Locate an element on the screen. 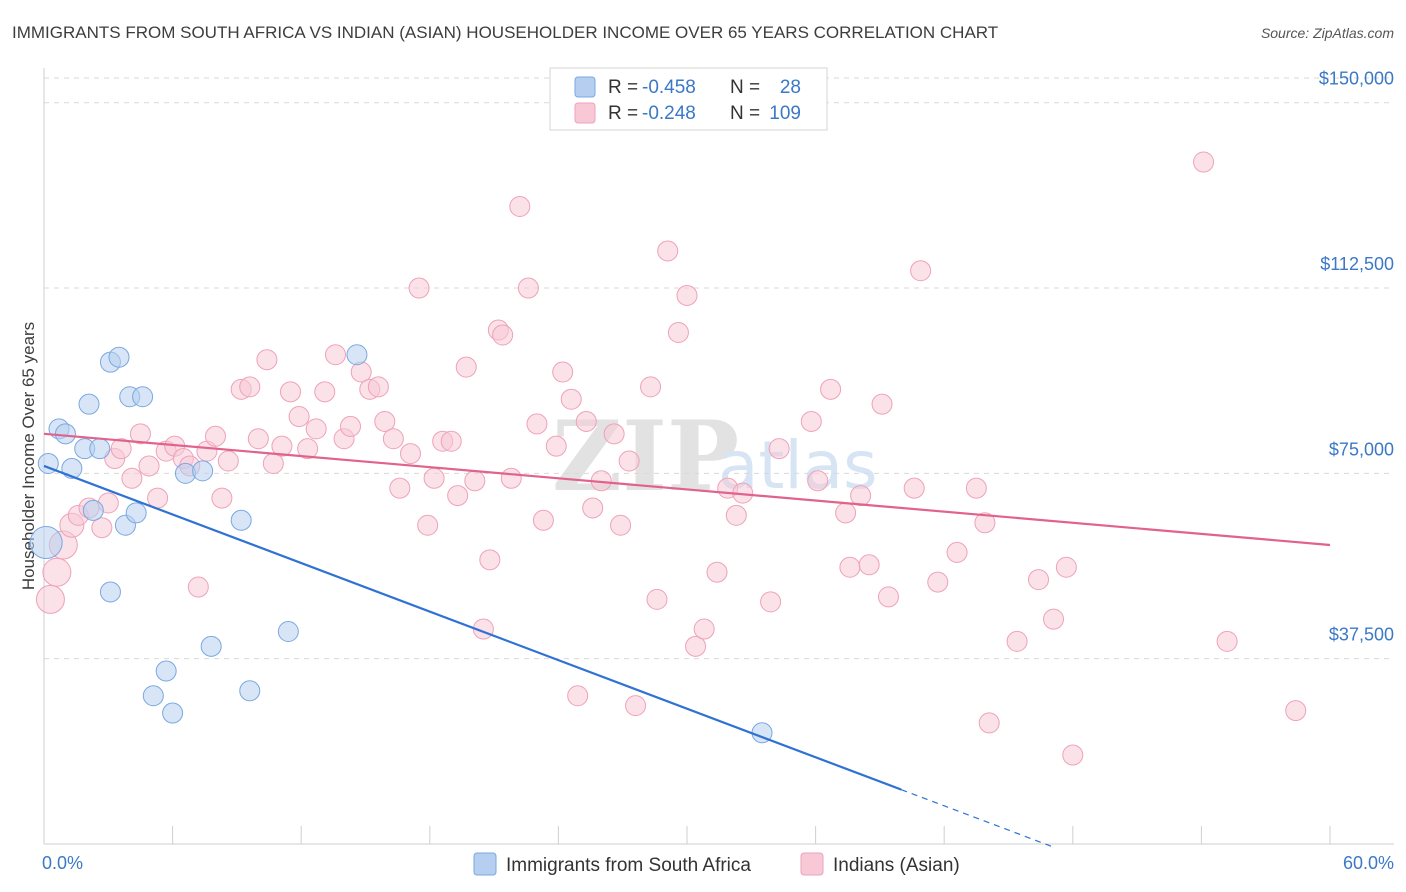 This screenshot has width=1406, height=892. trend-line-south-africa-extension is located at coordinates (976, 818).